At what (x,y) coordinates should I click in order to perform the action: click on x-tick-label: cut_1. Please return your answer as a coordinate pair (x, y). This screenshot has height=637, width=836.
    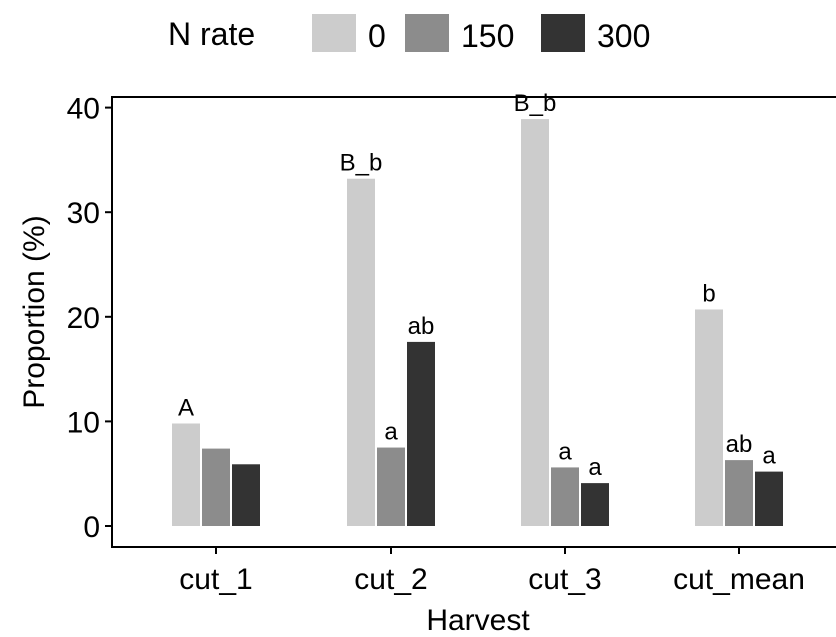
    Looking at the image, I should click on (215, 579).